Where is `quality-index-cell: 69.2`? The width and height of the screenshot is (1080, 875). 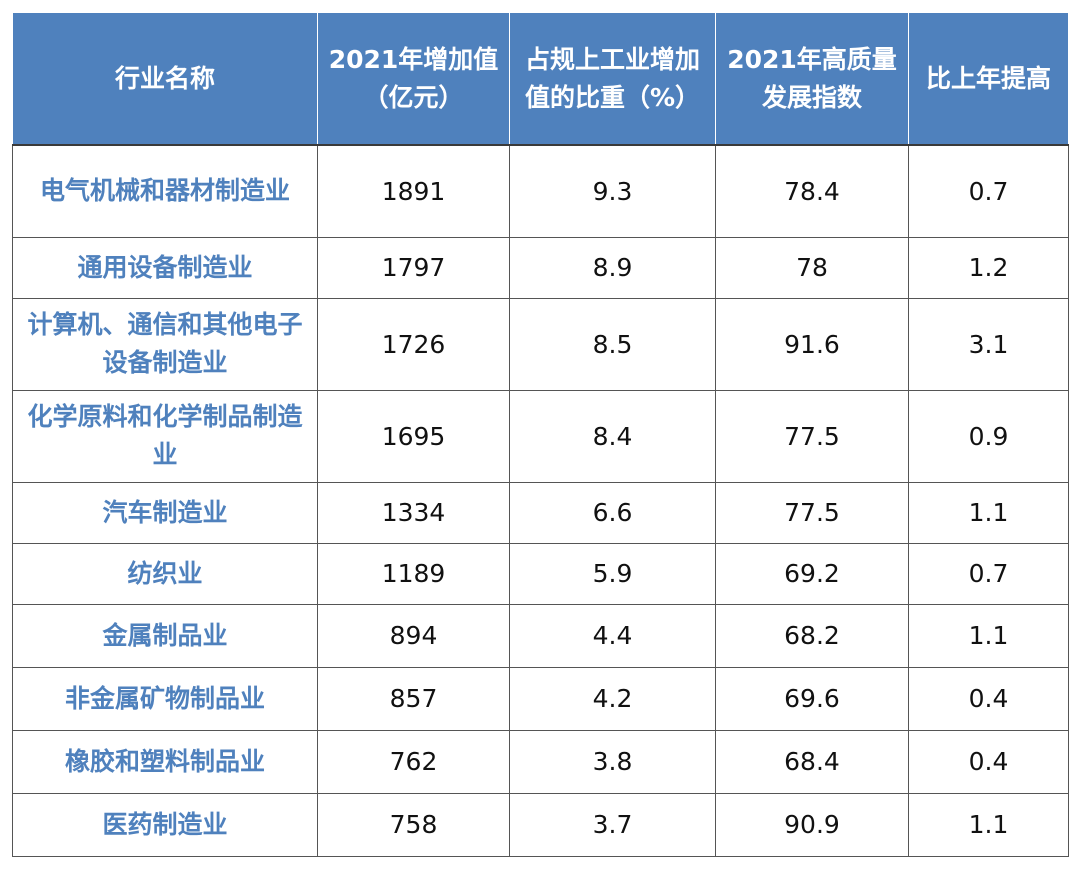 quality-index-cell: 69.2 is located at coordinates (812, 573).